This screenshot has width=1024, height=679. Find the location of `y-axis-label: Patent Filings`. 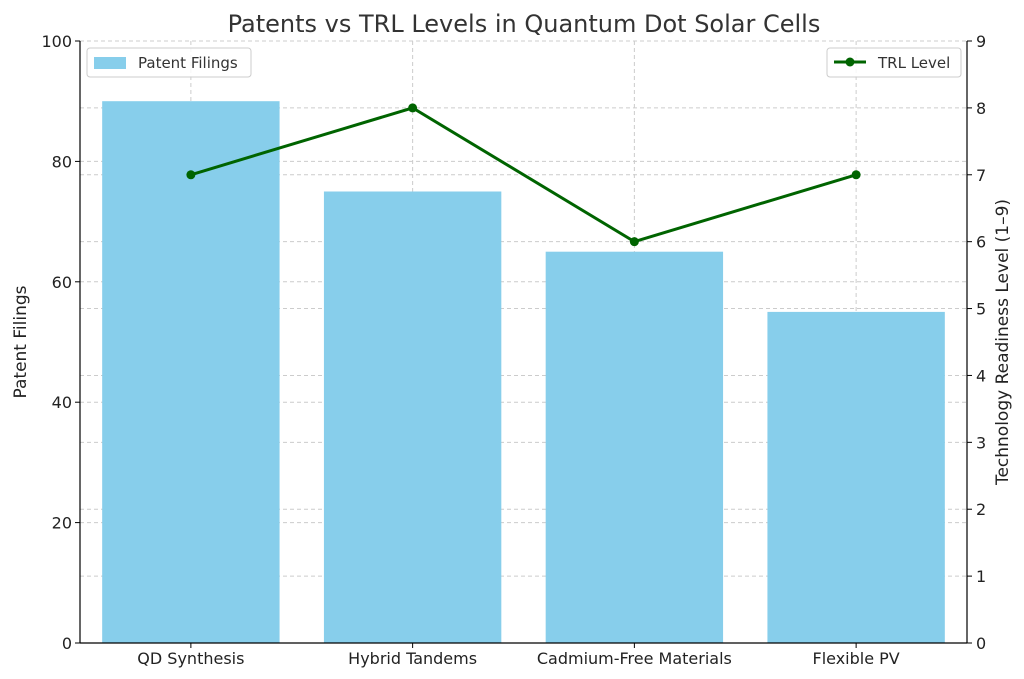

y-axis-label: Patent Filings is located at coordinates (21, 341).